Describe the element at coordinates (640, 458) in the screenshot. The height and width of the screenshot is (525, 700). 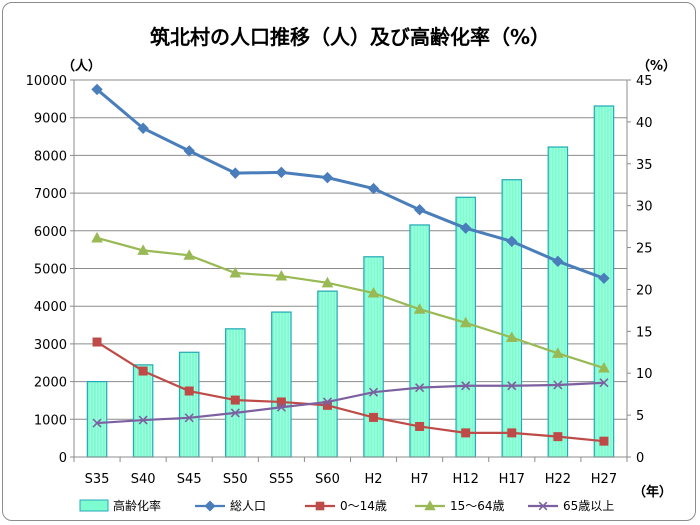
I see `right-tick-label: 0` at that location.